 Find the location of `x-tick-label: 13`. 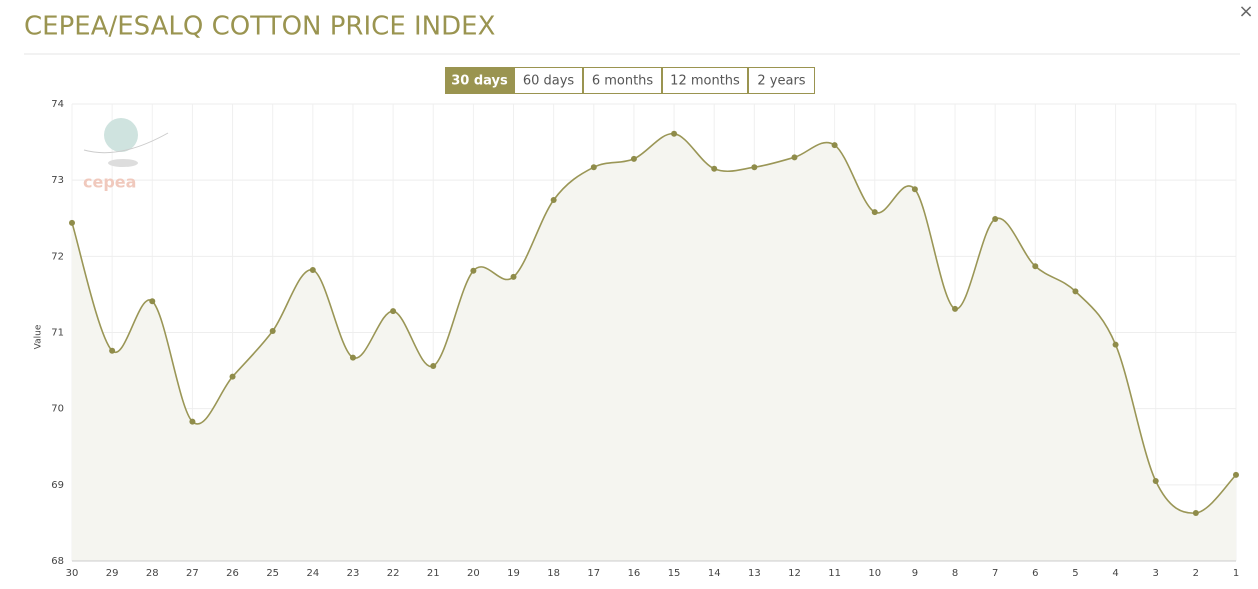

x-tick-label: 13 is located at coordinates (754, 573).